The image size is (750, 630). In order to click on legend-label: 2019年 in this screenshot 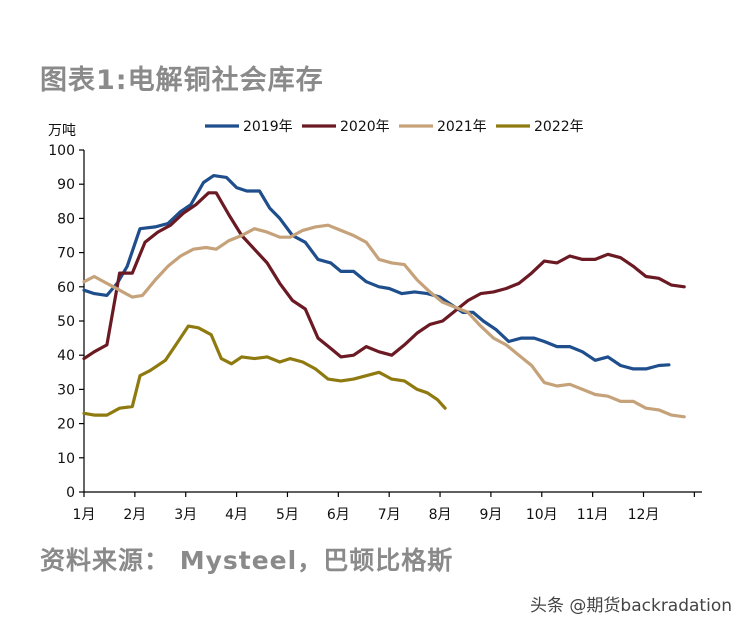, I will do `click(268, 127)`.